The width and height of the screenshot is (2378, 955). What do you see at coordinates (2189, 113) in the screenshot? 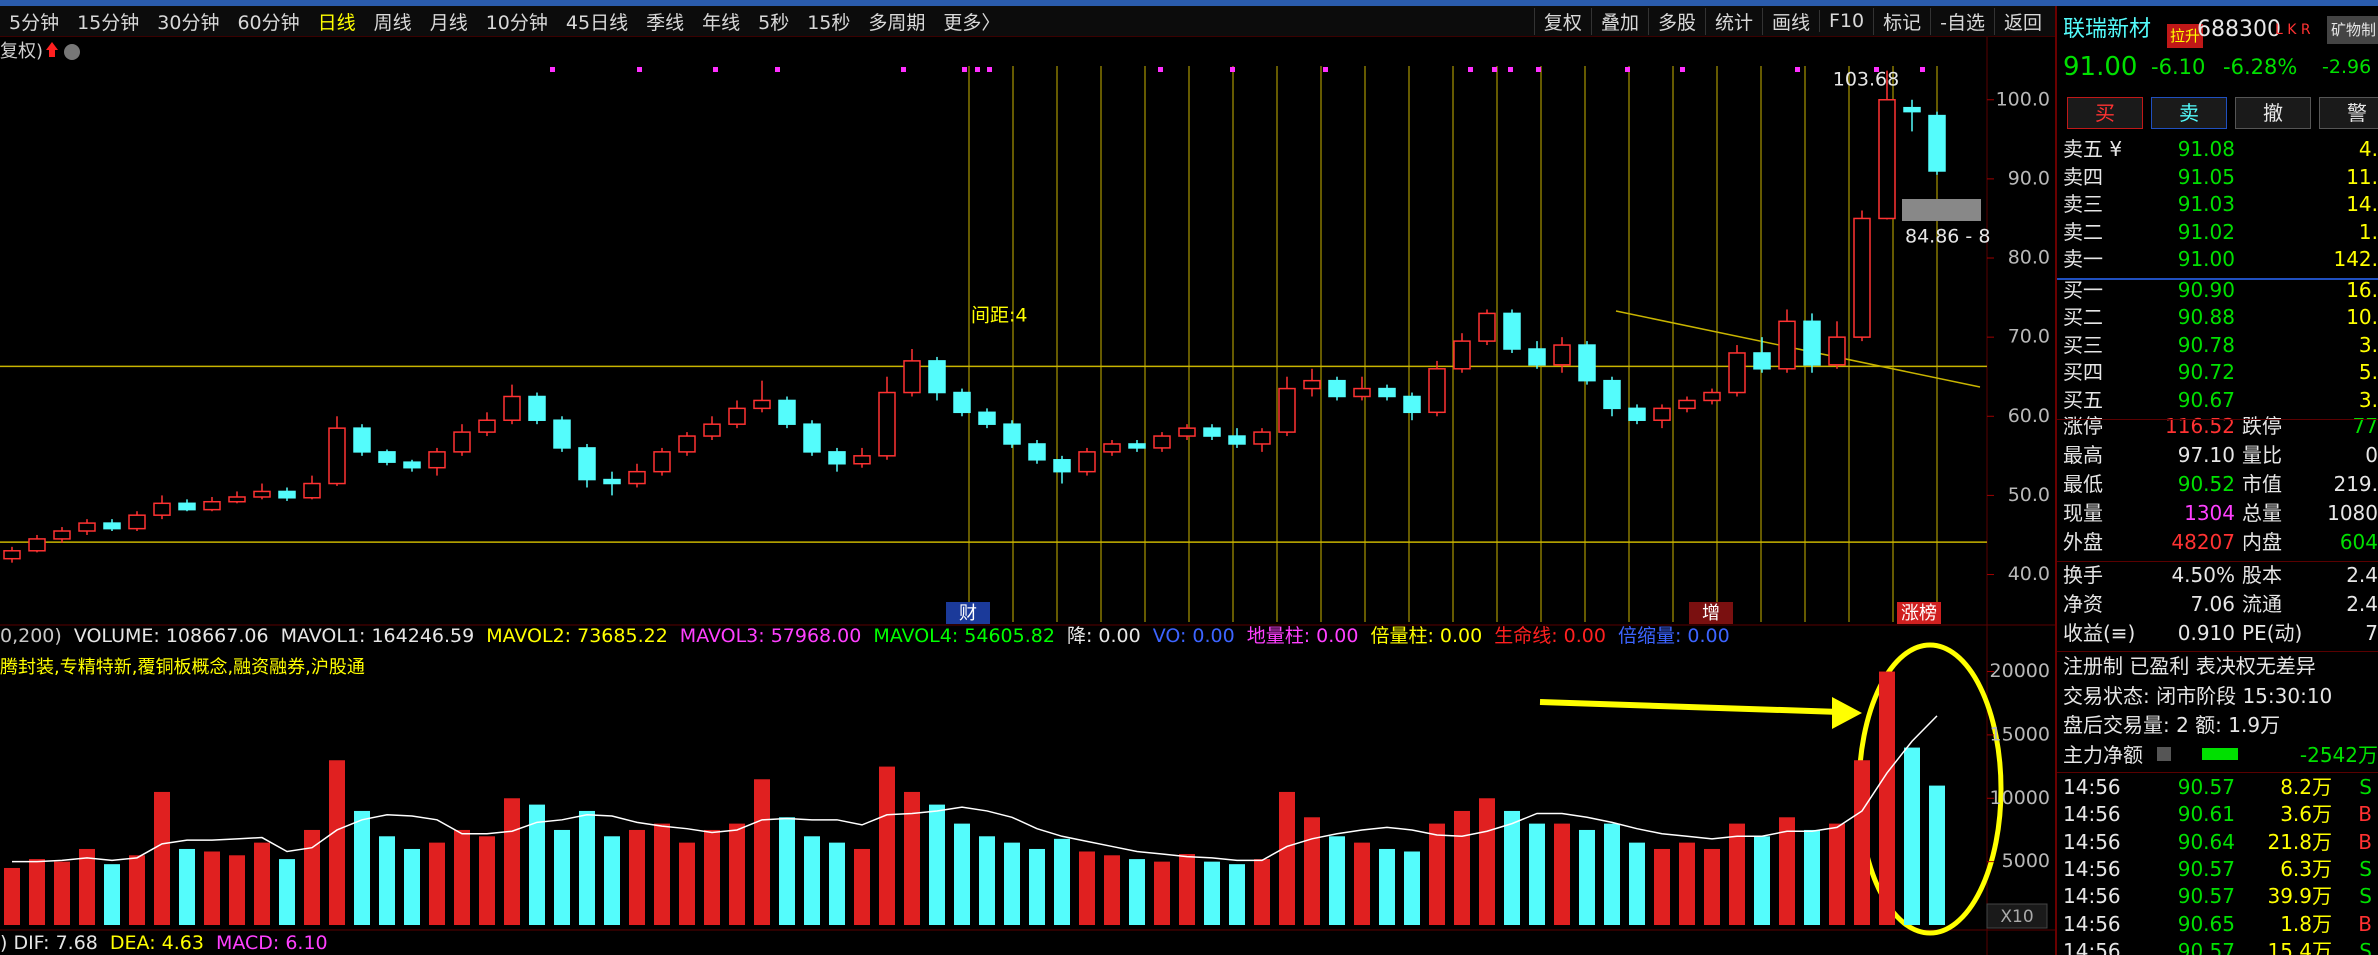
I see `trade-button: 卖` at bounding box center [2189, 113].